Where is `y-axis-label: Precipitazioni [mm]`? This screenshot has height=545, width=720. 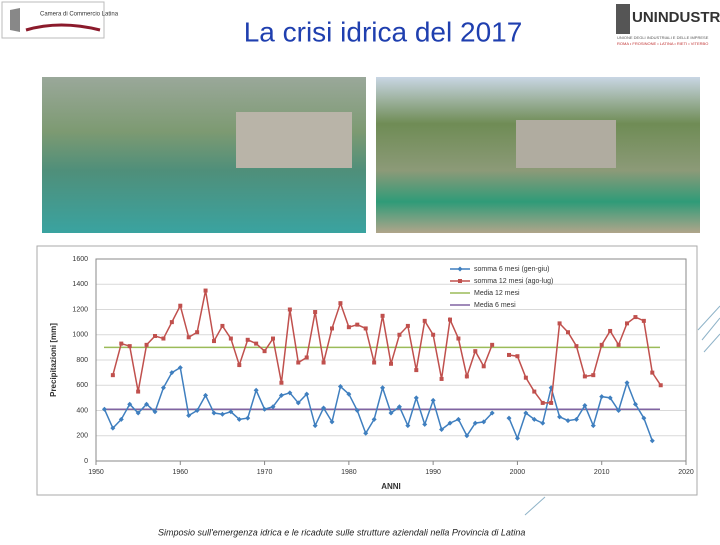 y-axis-label: Precipitazioni [mm] is located at coordinates (53, 360).